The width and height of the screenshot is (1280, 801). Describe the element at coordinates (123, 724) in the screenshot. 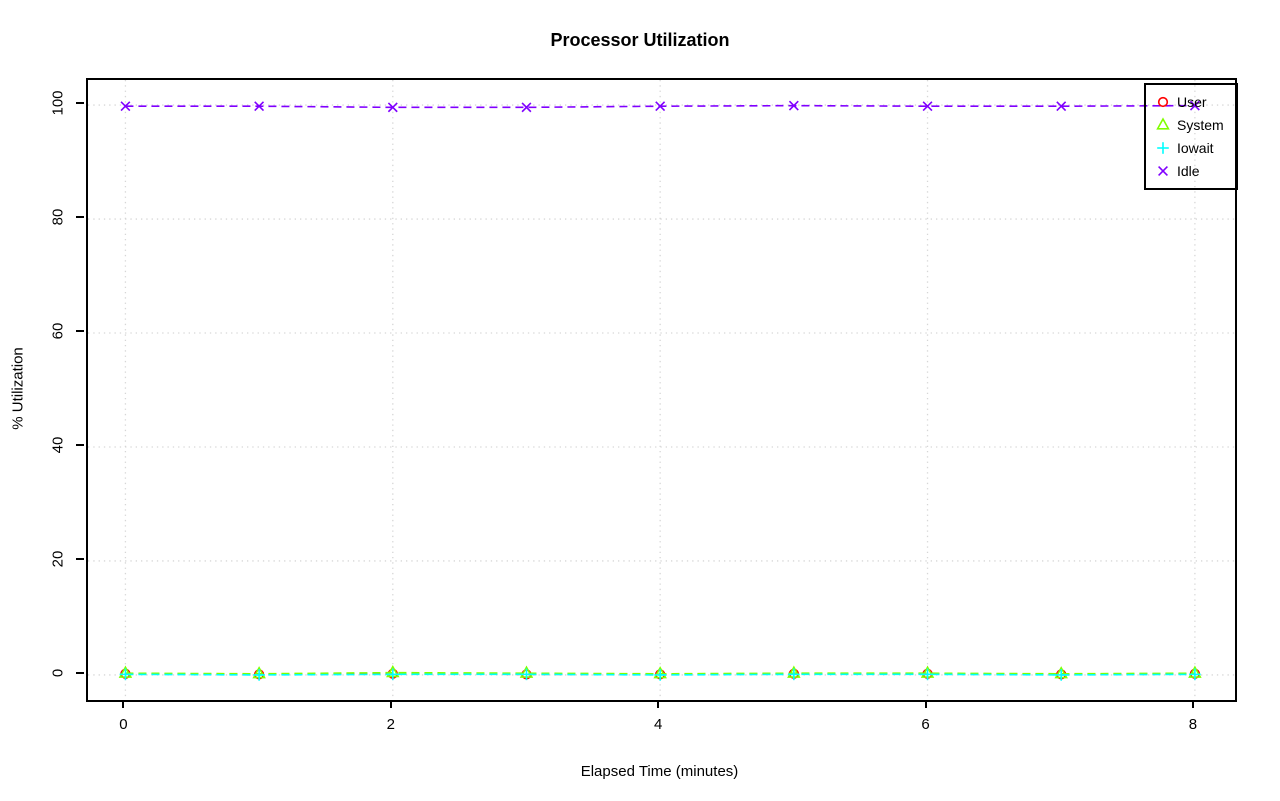

I see `x-axis-tick-label: 0` at that location.